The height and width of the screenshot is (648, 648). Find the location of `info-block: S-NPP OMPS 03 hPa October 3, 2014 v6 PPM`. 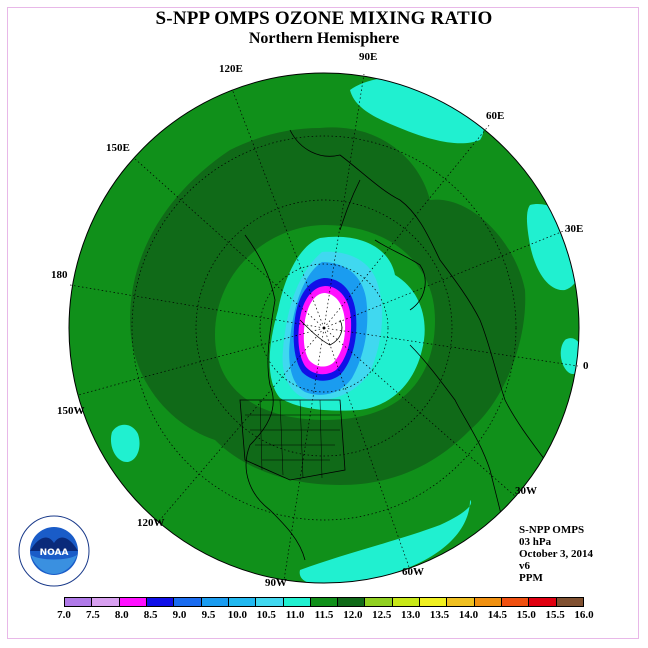

info-block: S-NPP OMPS 03 hPa October 3, 2014 v6 PPM is located at coordinates (556, 554).